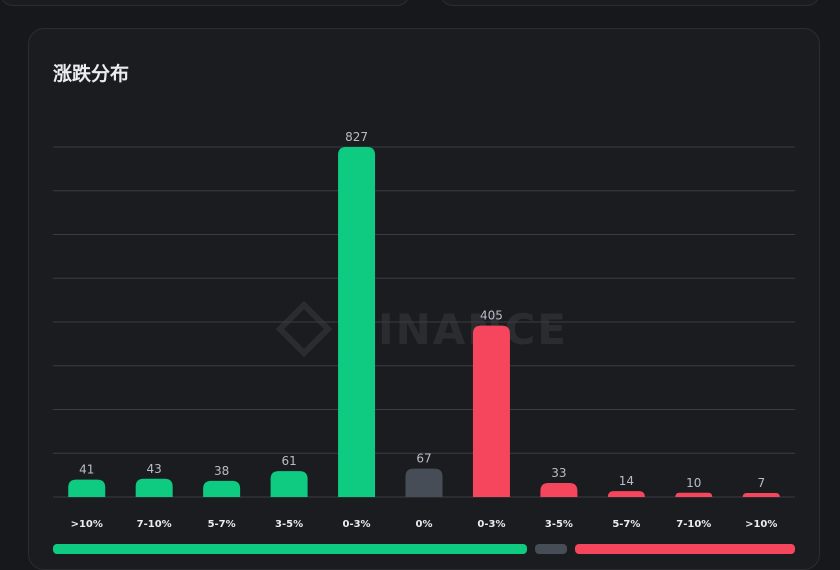  I want to click on bar-value-label: 43, so click(154, 469).